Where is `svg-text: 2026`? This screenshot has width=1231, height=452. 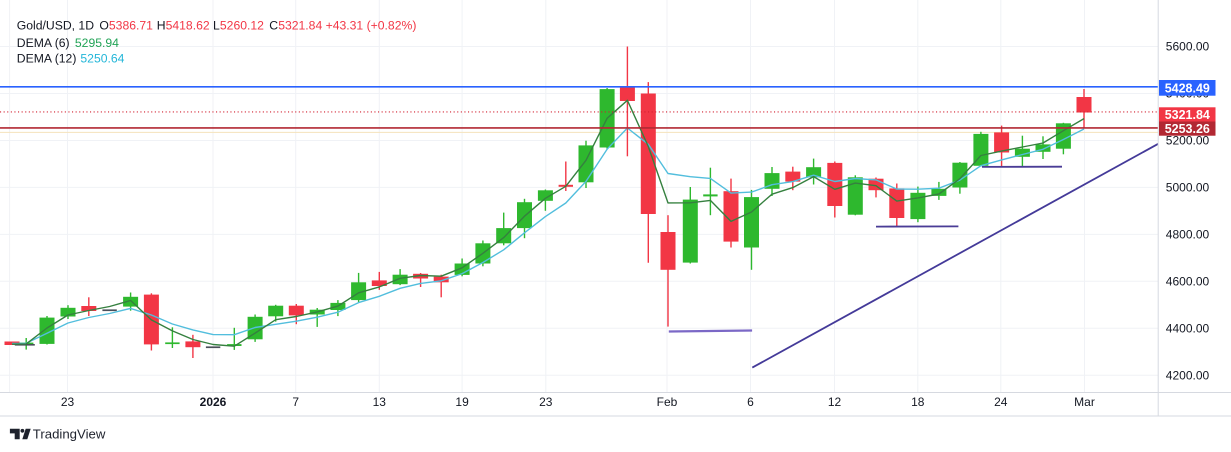
svg-text: 2026 is located at coordinates (213, 402).